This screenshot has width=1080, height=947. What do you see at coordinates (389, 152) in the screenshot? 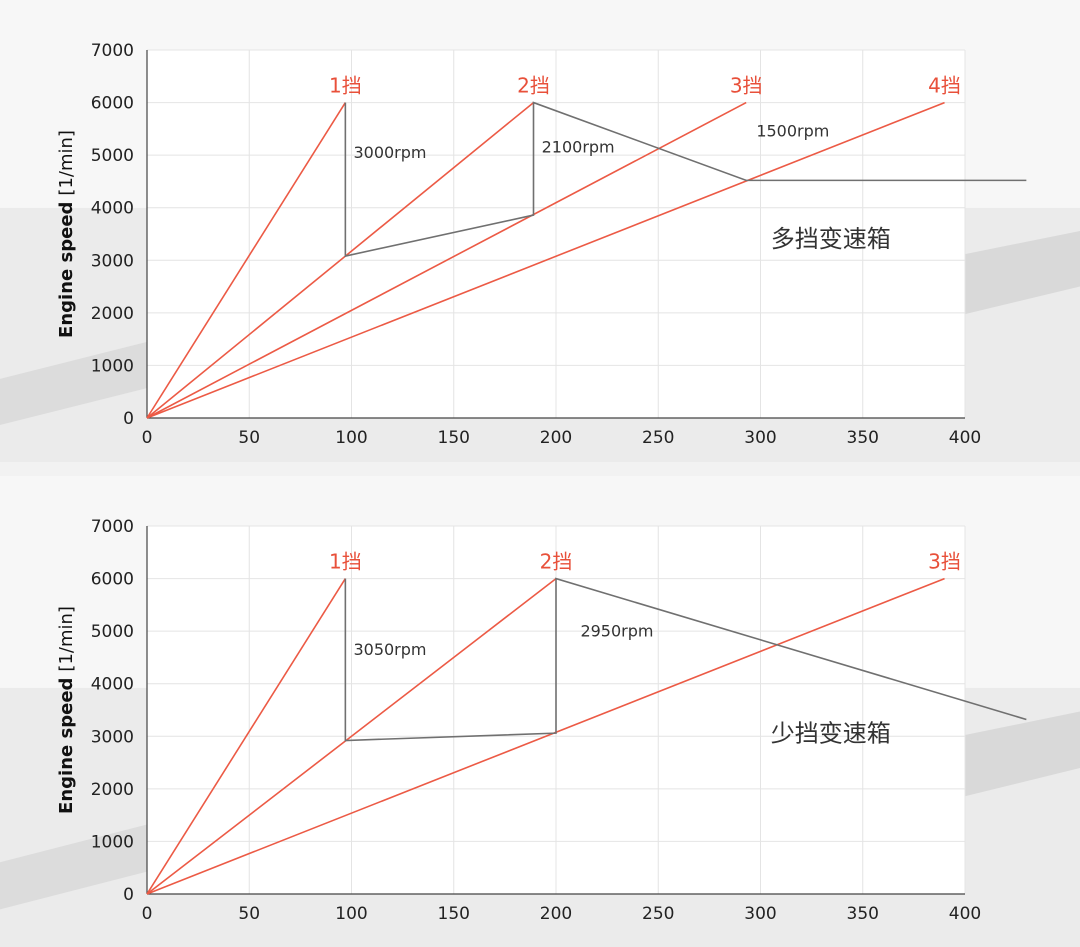
I see `rpm-drop-label: 3000rpm` at bounding box center [389, 152].